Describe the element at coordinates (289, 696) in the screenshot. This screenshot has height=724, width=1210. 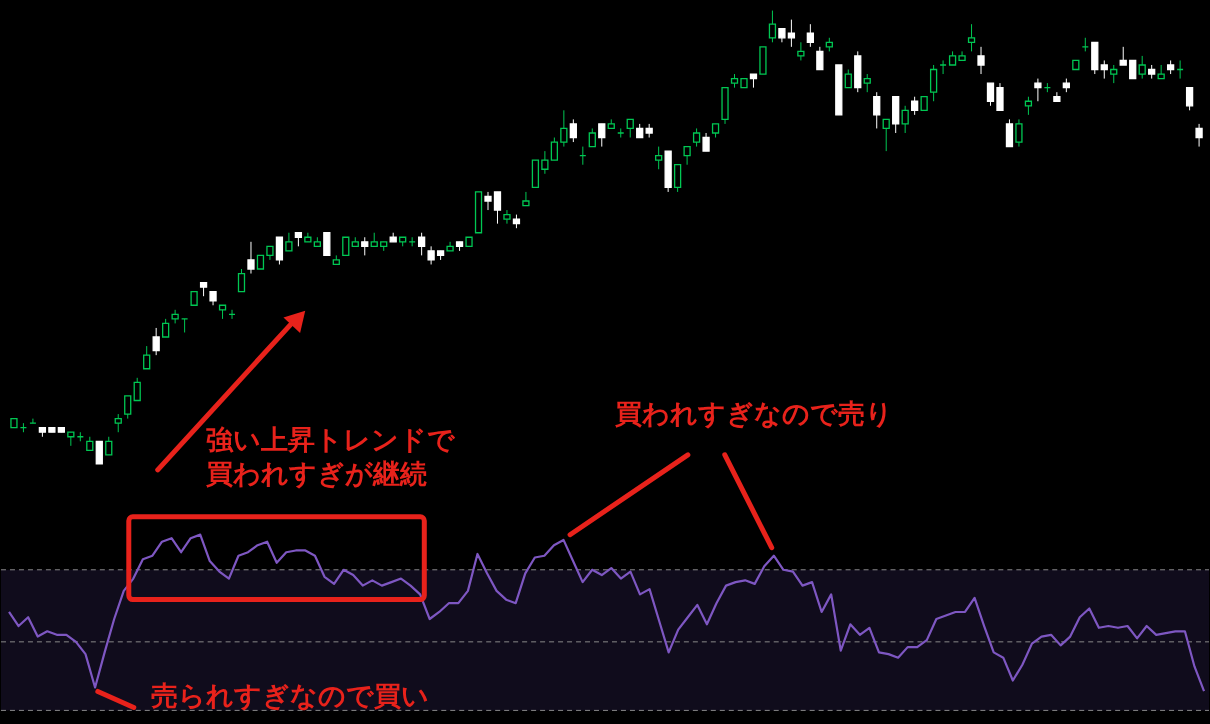
I see `annotation: 売られすぎなので買い` at that location.